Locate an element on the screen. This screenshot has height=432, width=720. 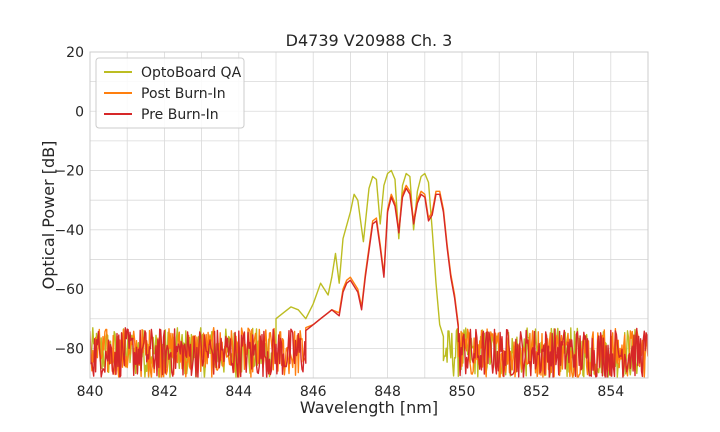
x-tick-label: 852 is located at coordinates (536, 392).